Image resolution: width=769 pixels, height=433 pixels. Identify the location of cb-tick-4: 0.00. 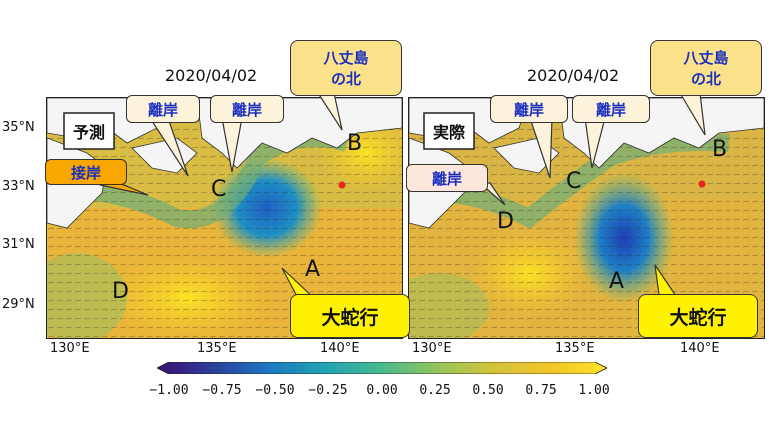
(382, 390).